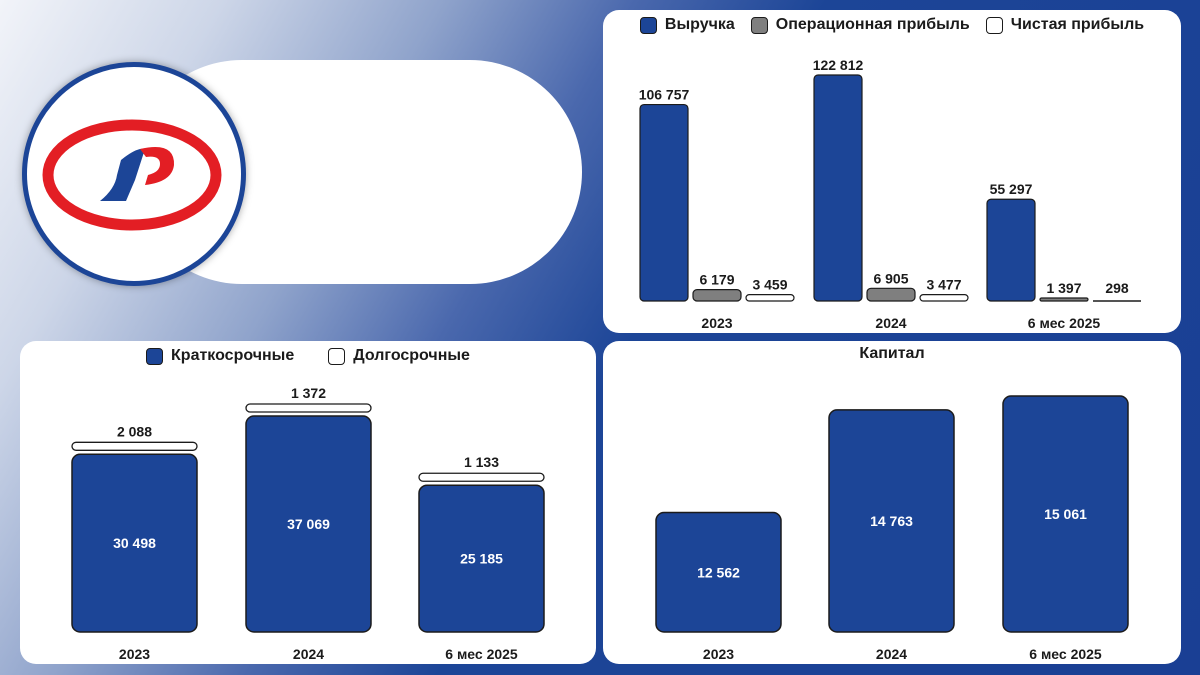 This screenshot has width=1200, height=675. I want to click on data-label: 122 812, so click(838, 65).